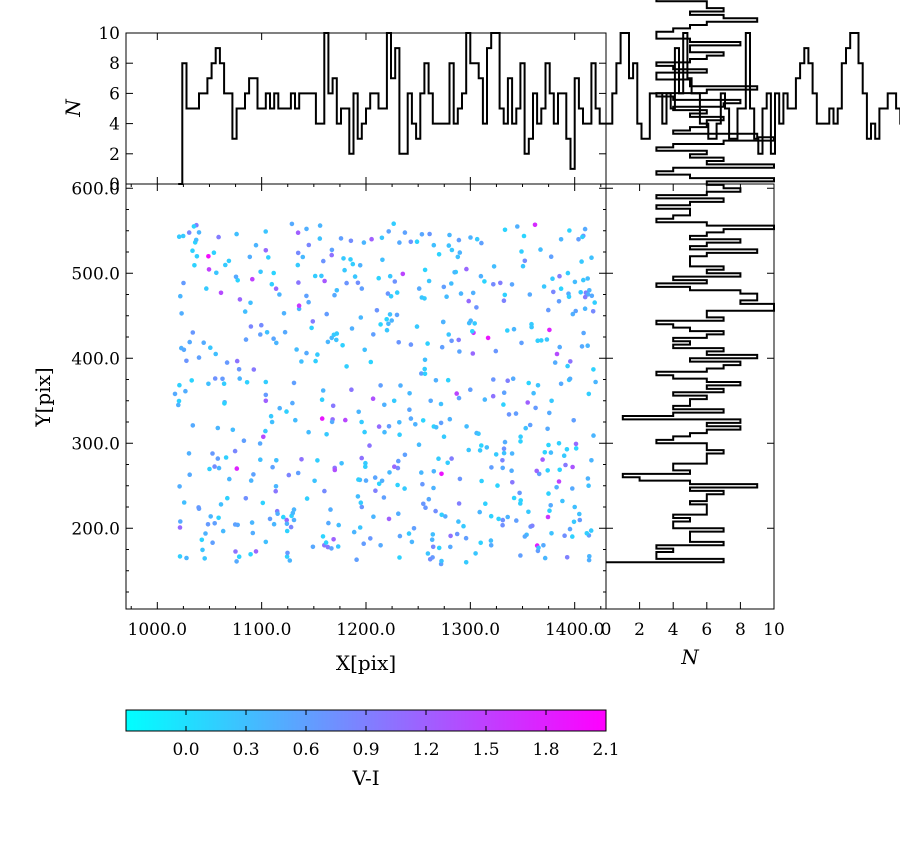 Image resolution: width=900 pixels, height=850 pixels. What do you see at coordinates (690, 396) in the screenshot?
I see `histogram-y-frame` at bounding box center [690, 396].